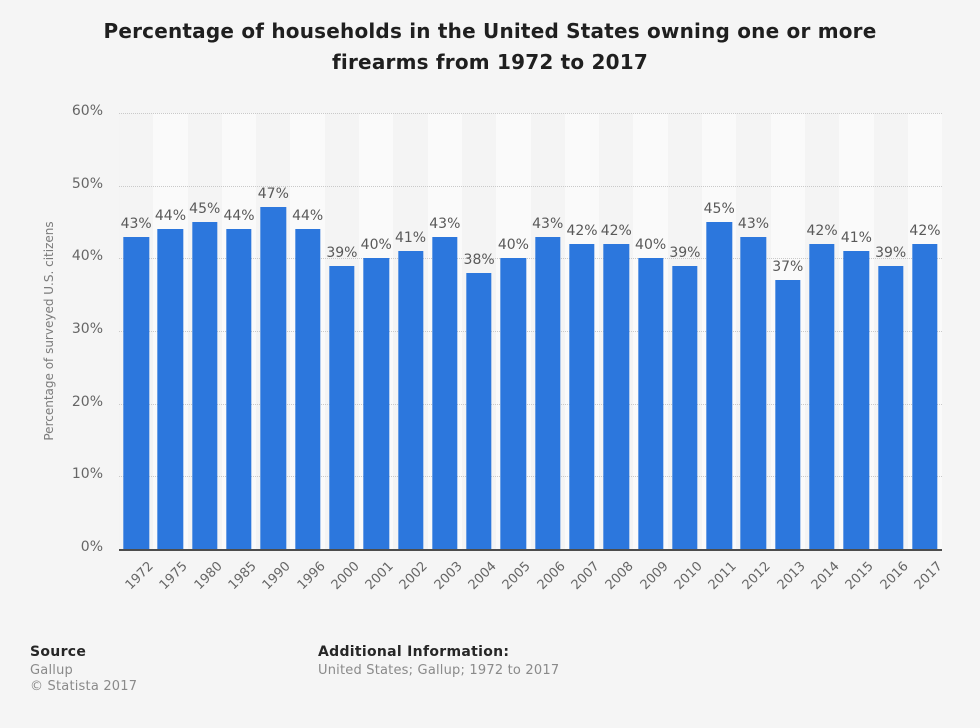 The height and width of the screenshot is (728, 980). Describe the element at coordinates (616, 396) in the screenshot. I see `bar-2008` at that location.